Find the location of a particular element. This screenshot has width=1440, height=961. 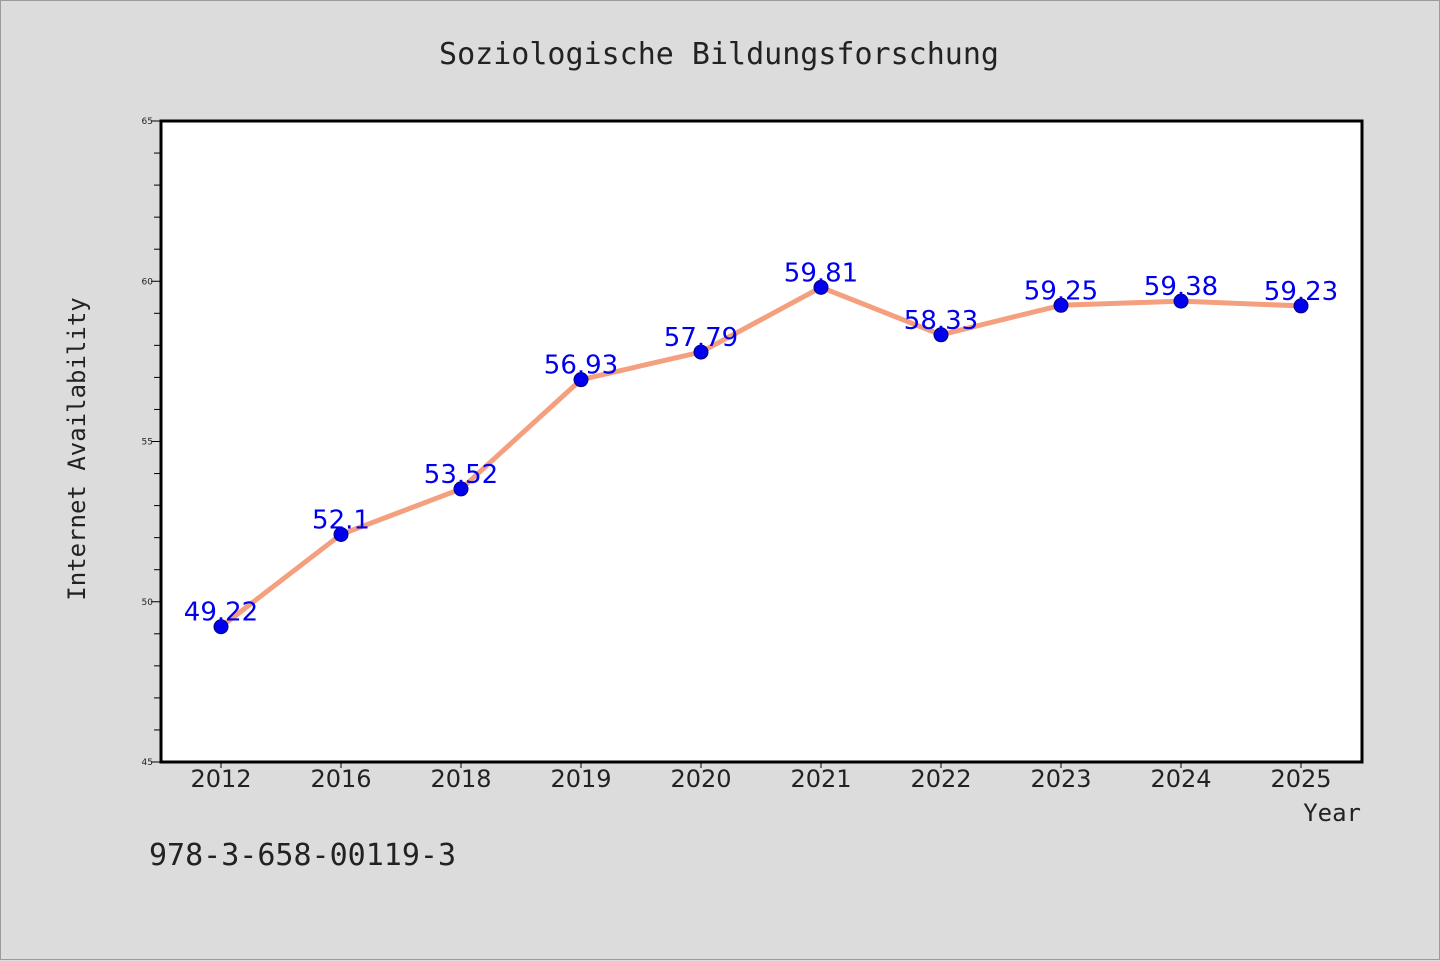

x-tick-label: 2016 is located at coordinates (340, 779).